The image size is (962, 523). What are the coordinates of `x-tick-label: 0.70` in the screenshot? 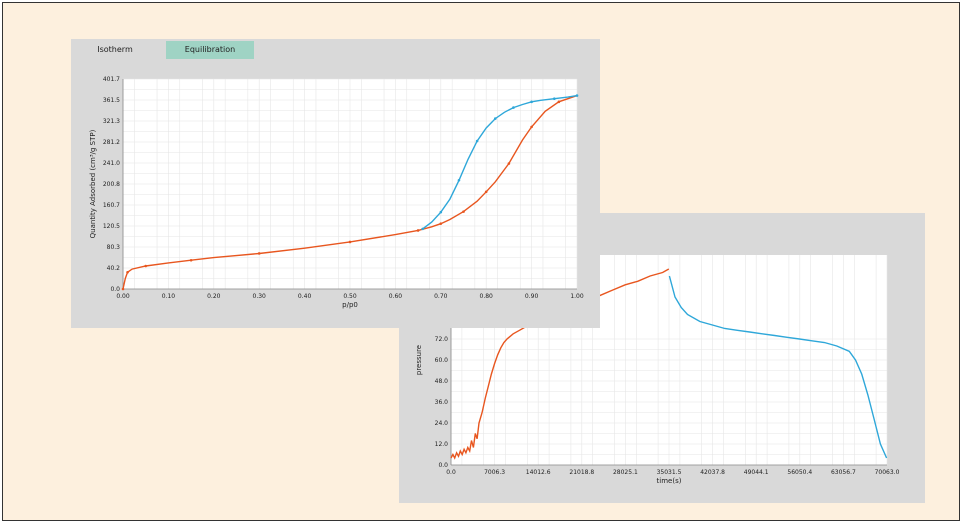 It's located at (441, 296).